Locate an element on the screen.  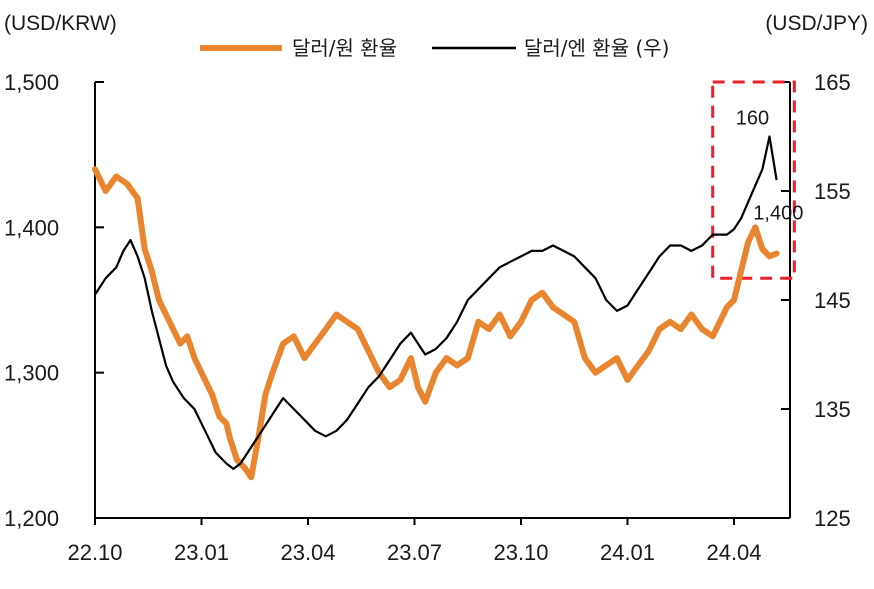
x-tick-label: 23.01 is located at coordinates (201, 552).